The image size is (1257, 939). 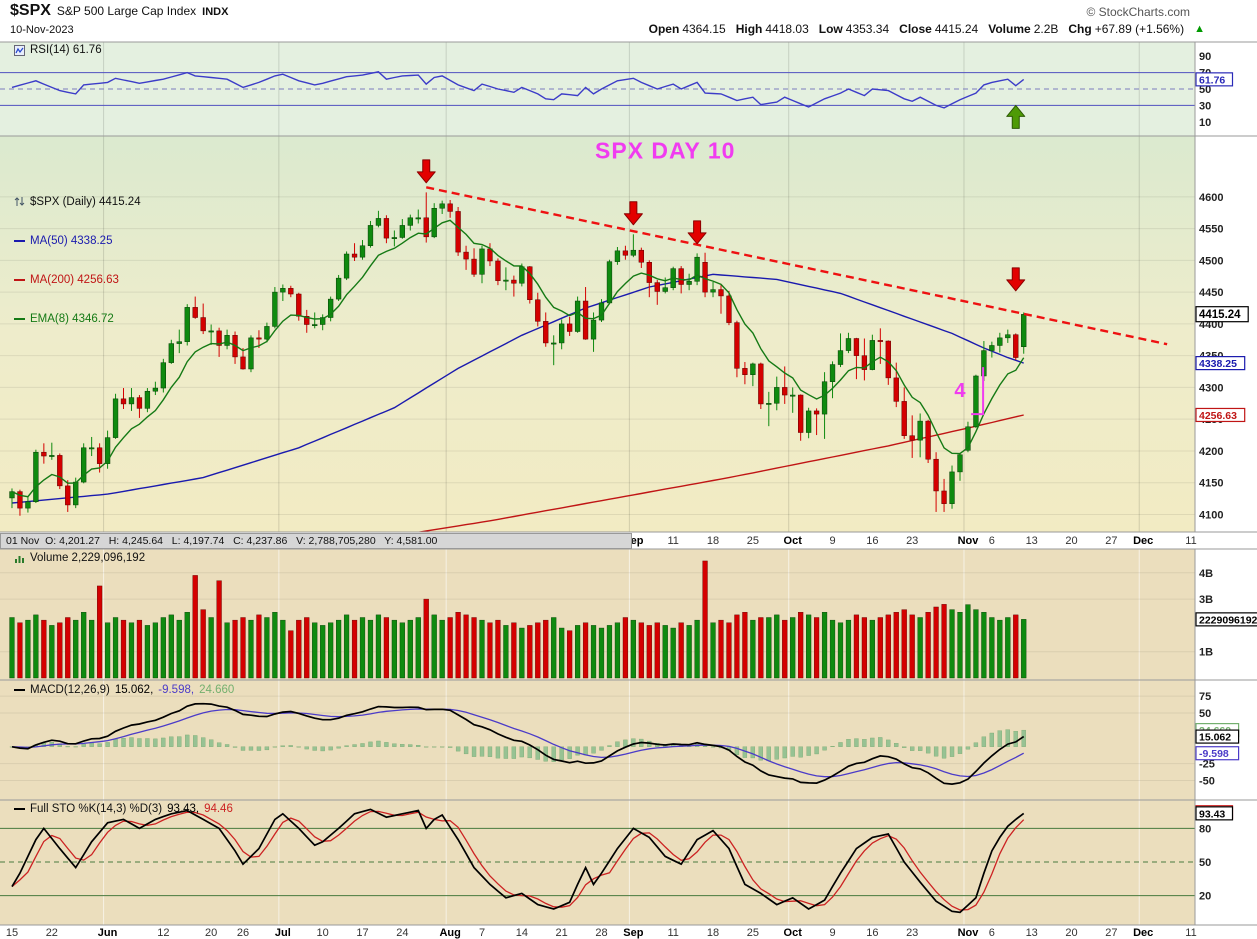 I want to click on svg-text: 18, so click(x=713, y=933).